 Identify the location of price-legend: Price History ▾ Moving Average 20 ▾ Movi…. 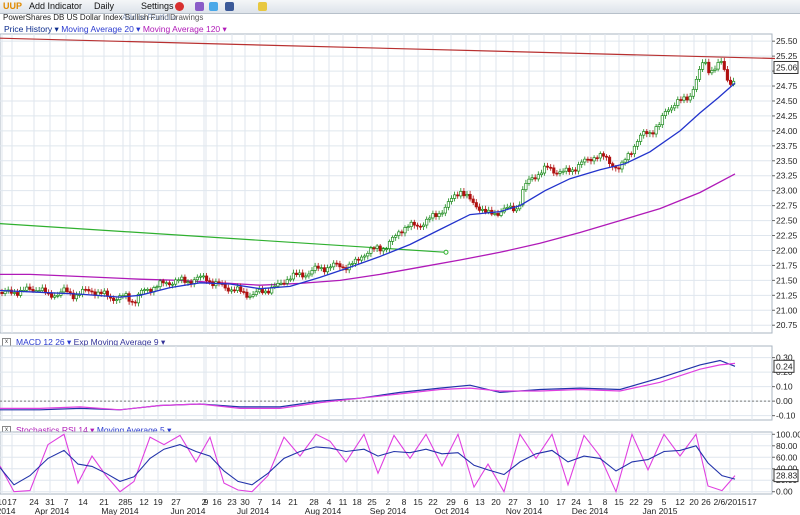
(115, 29).